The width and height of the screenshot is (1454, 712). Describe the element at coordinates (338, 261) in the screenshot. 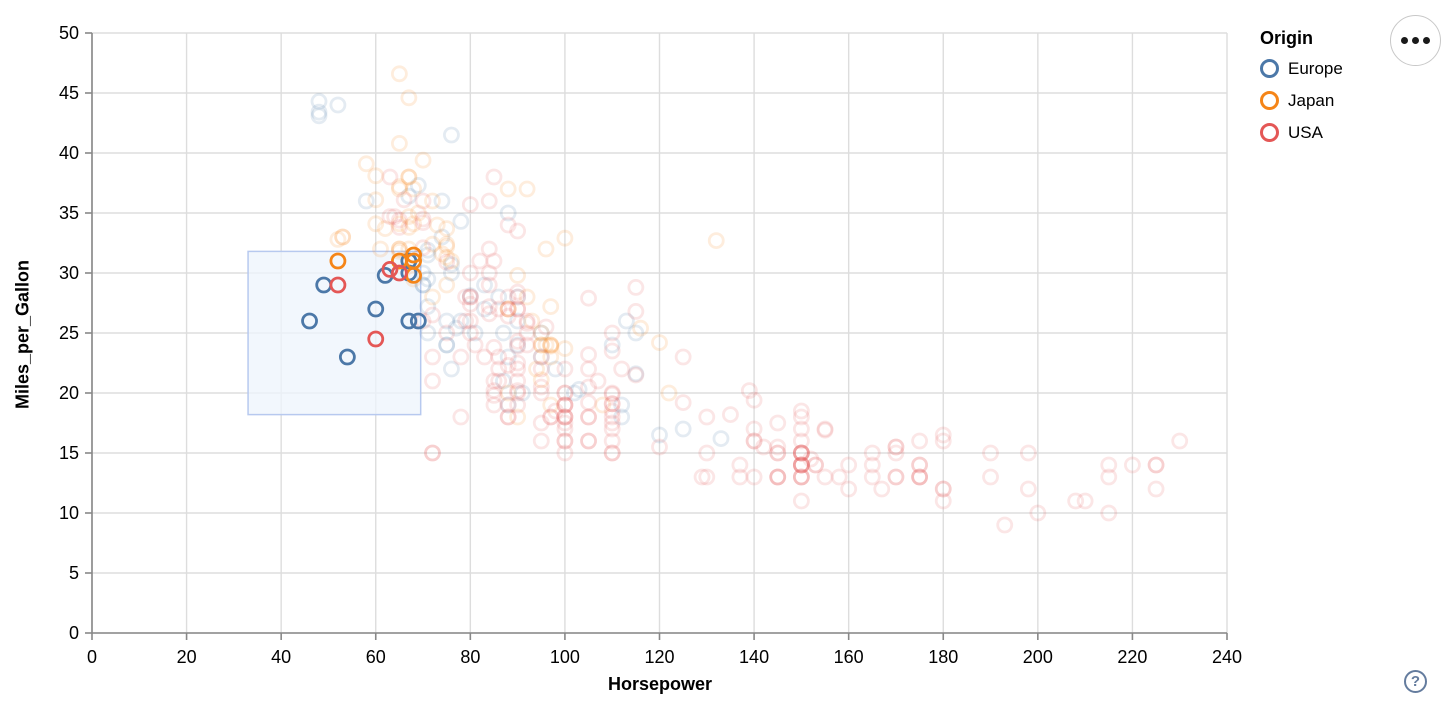

I see `selected-point-japan` at that location.